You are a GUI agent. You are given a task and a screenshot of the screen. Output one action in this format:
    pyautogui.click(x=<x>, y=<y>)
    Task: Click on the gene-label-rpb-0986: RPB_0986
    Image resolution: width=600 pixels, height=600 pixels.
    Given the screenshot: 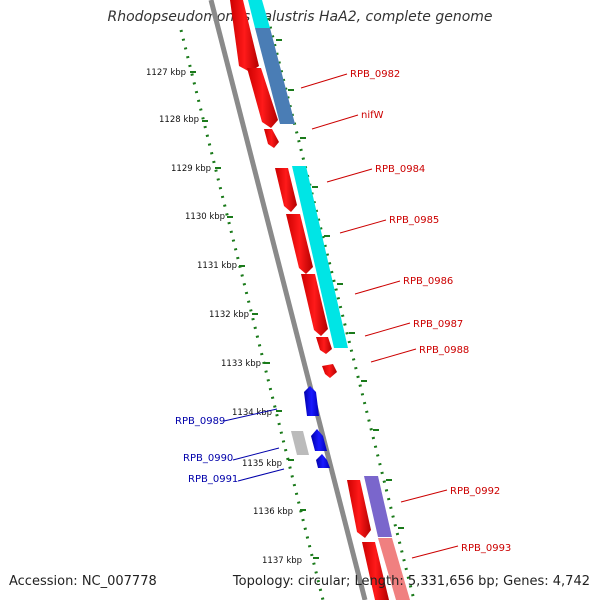 What is the action you would take?
    pyautogui.click(x=428, y=281)
    